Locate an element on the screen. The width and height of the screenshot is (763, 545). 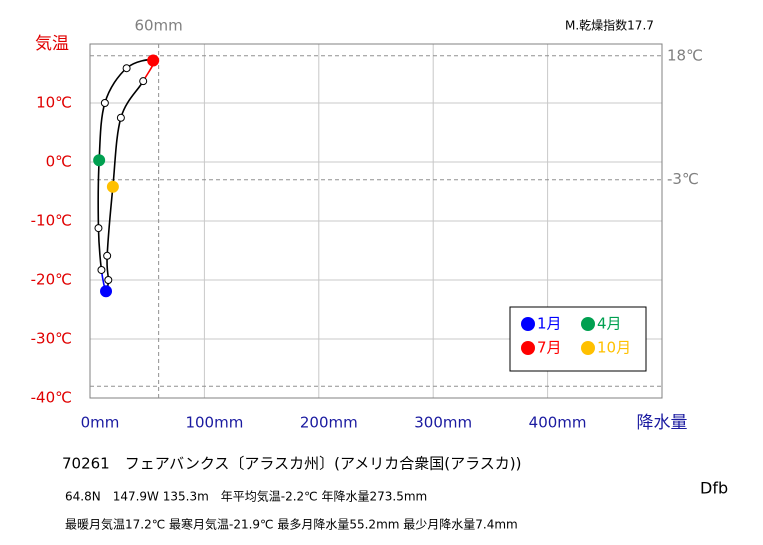
legend-label: 4月 is located at coordinates (609, 324).